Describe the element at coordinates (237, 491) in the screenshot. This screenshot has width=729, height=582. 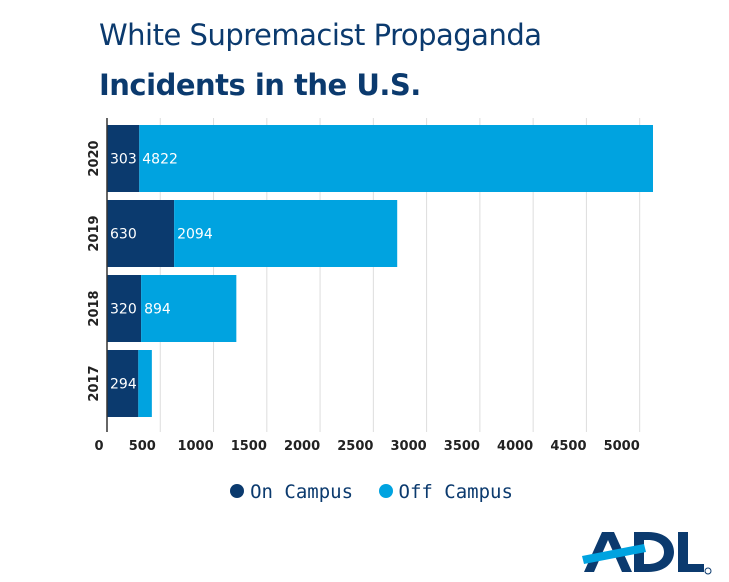
I see `legend-swatch-on-campus` at that location.